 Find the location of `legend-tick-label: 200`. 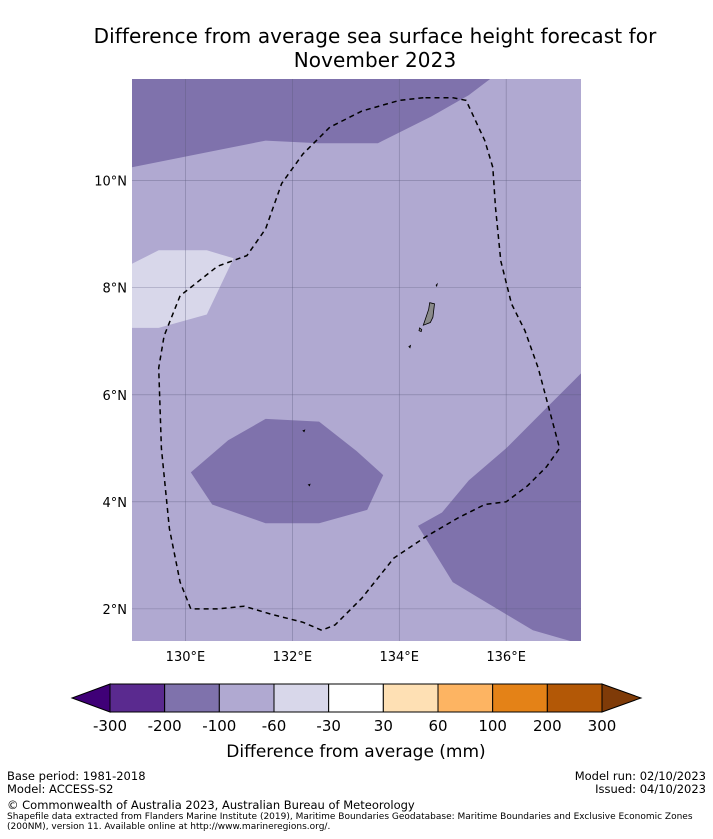

legend-tick-label: 200 is located at coordinates (547, 726).